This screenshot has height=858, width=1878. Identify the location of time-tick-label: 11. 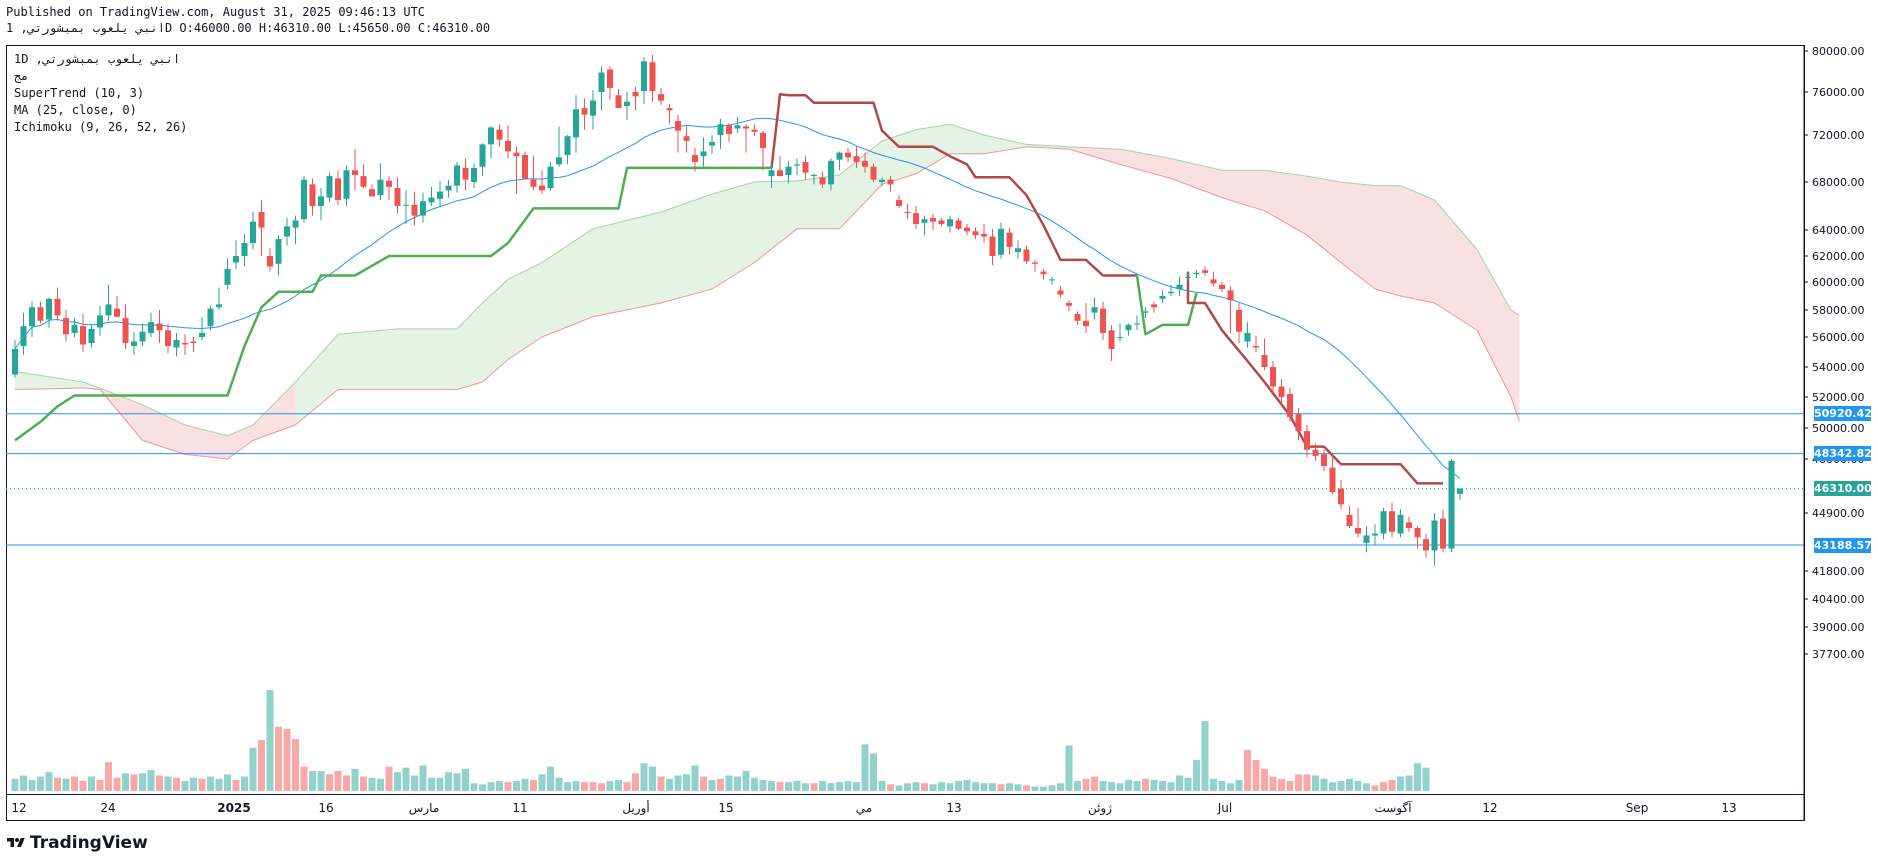
(519, 808).